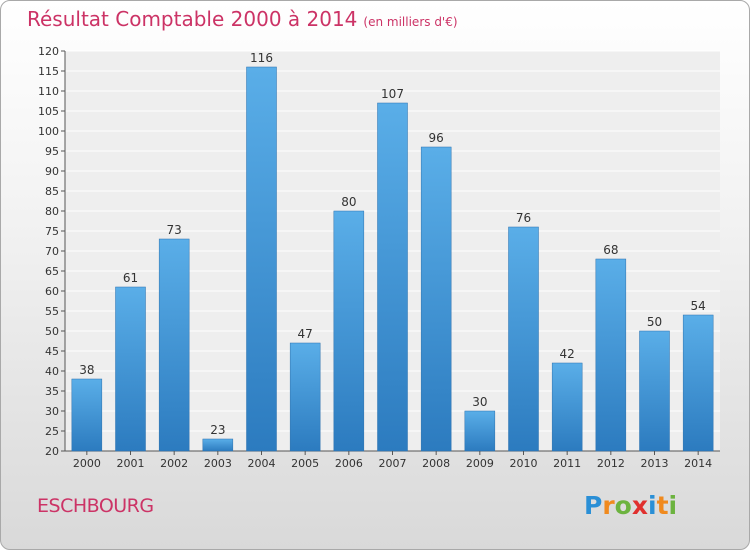 The image size is (750, 550). Describe the element at coordinates (52, 231) in the screenshot. I see `y-tick-label: 75` at that location.